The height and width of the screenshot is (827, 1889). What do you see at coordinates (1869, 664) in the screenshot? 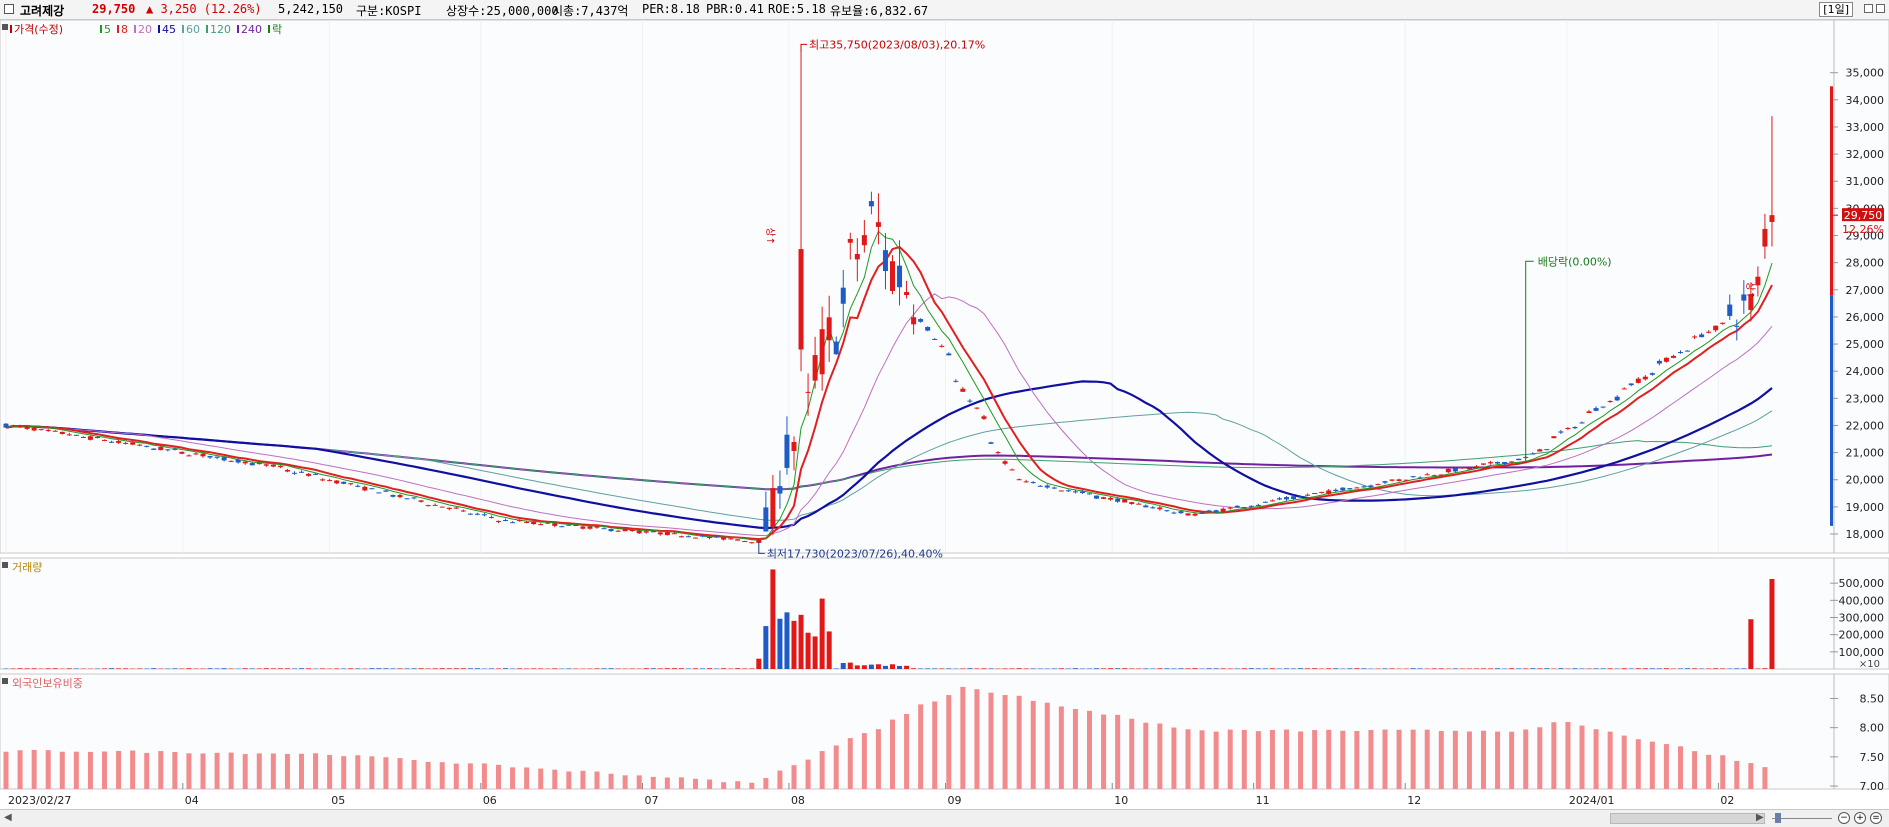
I see `volume-unit: ×10` at bounding box center [1869, 664].